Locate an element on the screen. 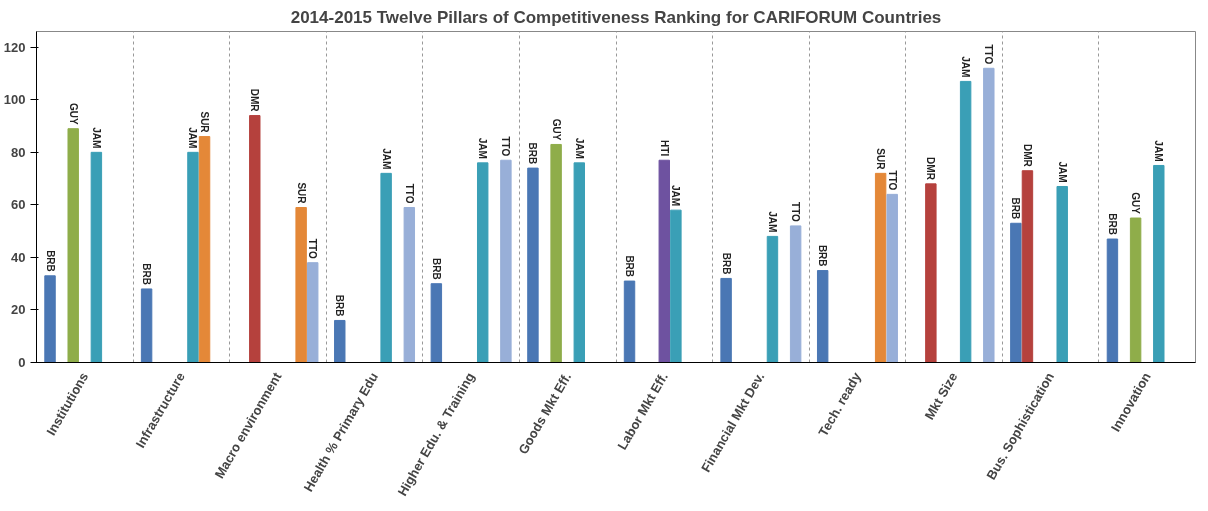 Image resolution: width=1208 pixels, height=511 pixels. y-tick-label: 20 is located at coordinates (18, 310).